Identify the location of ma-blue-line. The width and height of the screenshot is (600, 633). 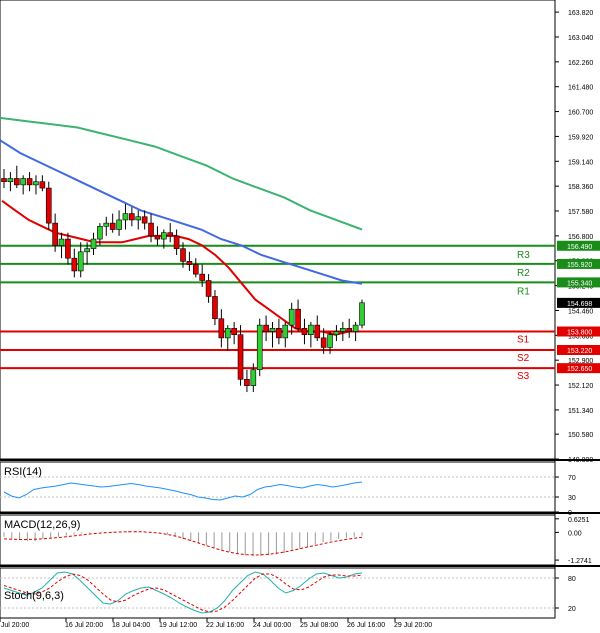
(181, 212).